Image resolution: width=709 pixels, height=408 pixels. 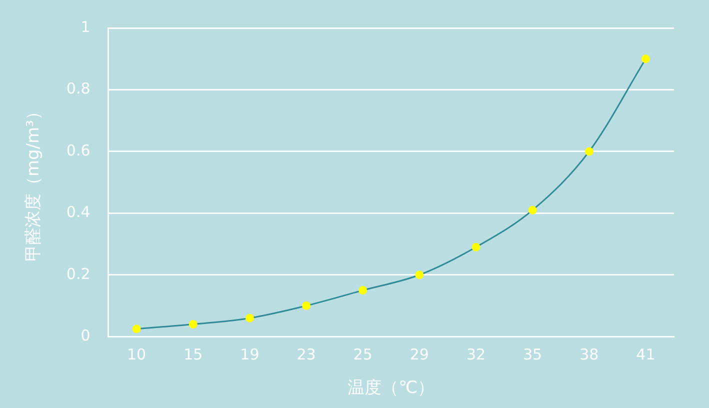 What do you see at coordinates (589, 354) in the screenshot?
I see `x-tick-label: 38` at bounding box center [589, 354].